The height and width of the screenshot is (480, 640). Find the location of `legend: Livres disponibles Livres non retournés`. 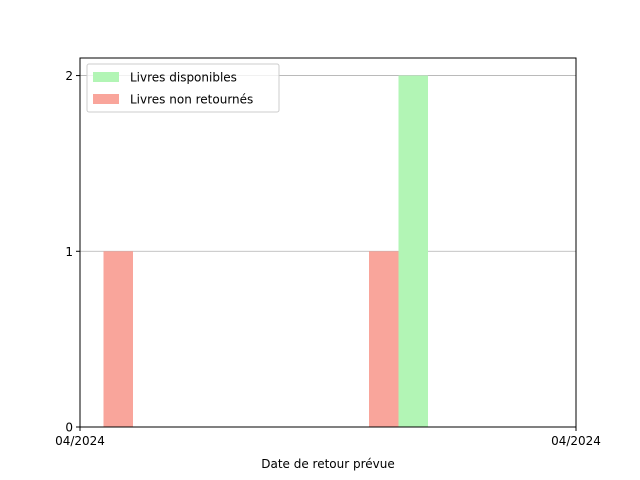

legend: Livres disponibles Livres non retournés is located at coordinates (183, 88).